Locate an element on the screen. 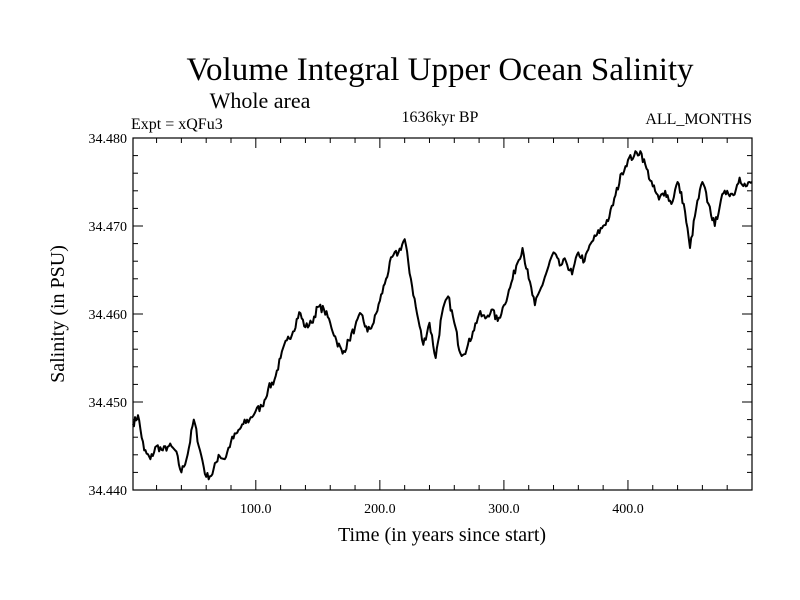 The height and width of the screenshot is (600, 800). y-tick-label: 34.480 is located at coordinates (108, 139).